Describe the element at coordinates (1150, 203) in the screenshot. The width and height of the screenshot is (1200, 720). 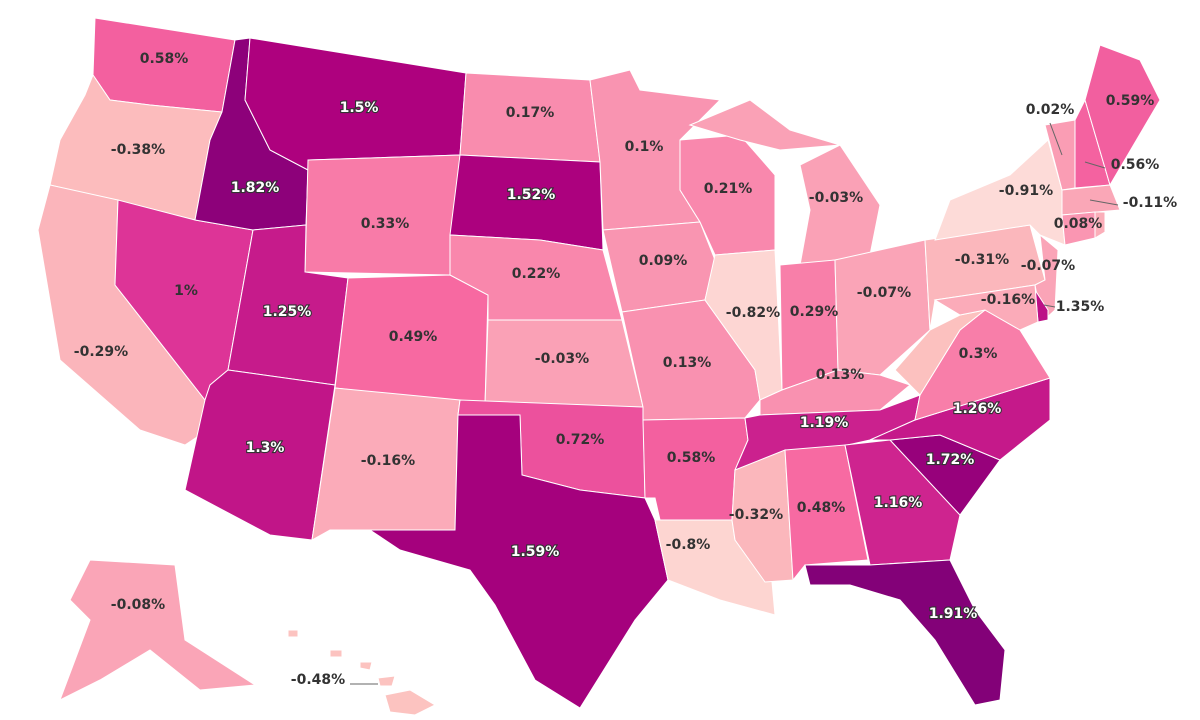
I see `state-value-label: -0.11%` at that location.